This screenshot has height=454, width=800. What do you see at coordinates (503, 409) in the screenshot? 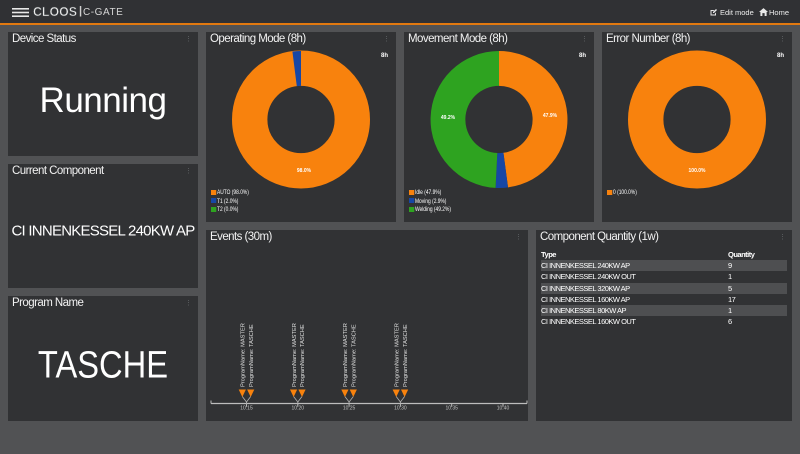
I see `svg-text: 10:40` at bounding box center [503, 409].